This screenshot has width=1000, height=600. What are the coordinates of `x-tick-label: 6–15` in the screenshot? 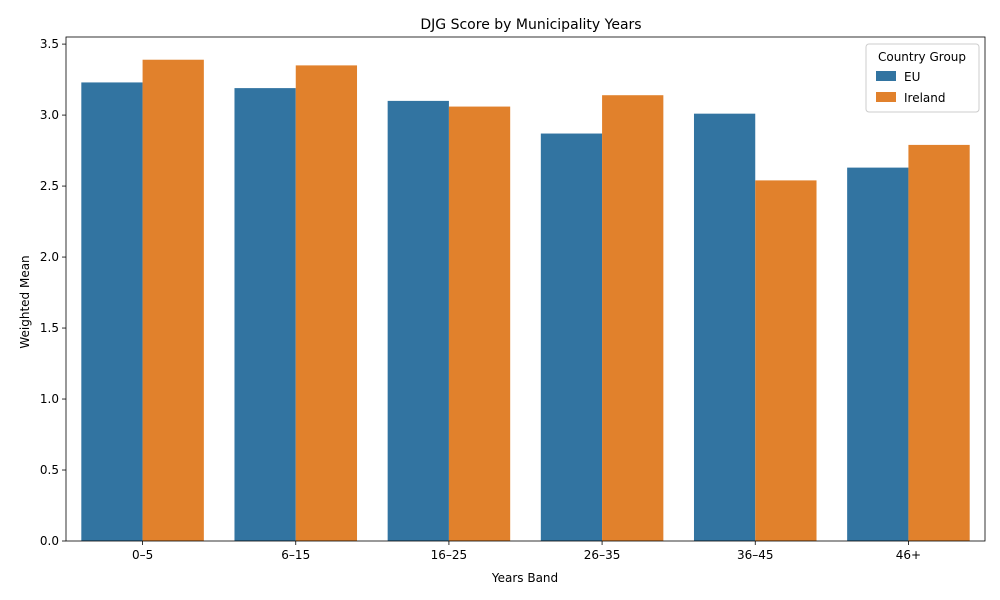 It's located at (295, 555).